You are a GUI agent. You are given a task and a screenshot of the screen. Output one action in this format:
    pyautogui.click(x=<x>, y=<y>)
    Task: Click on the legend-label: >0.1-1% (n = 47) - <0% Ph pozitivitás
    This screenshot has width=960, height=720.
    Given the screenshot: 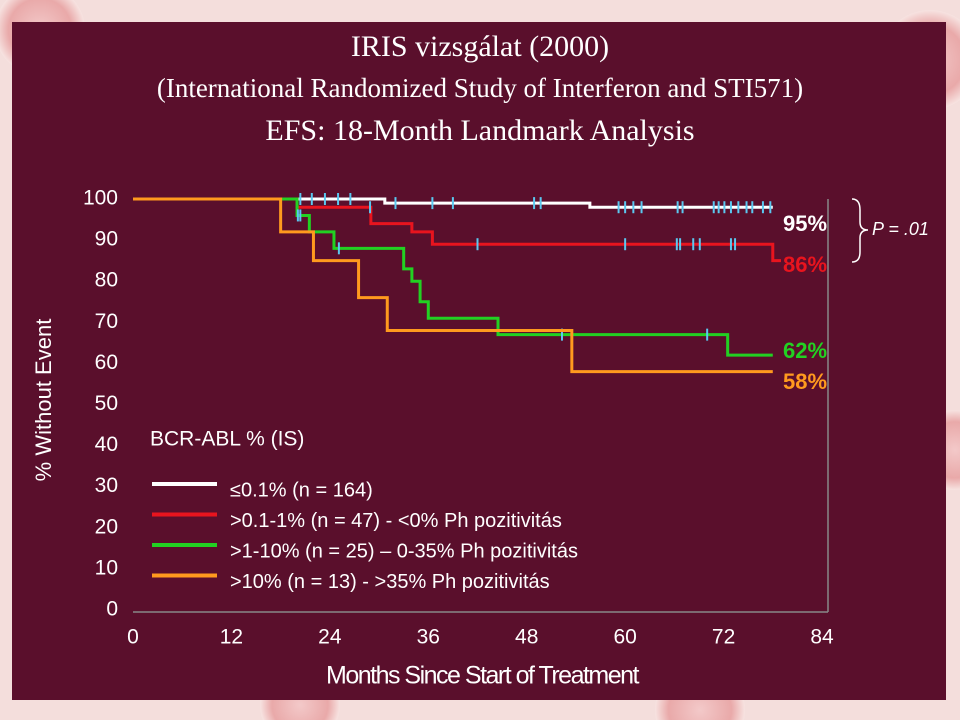 What is the action you would take?
    pyautogui.click(x=396, y=521)
    